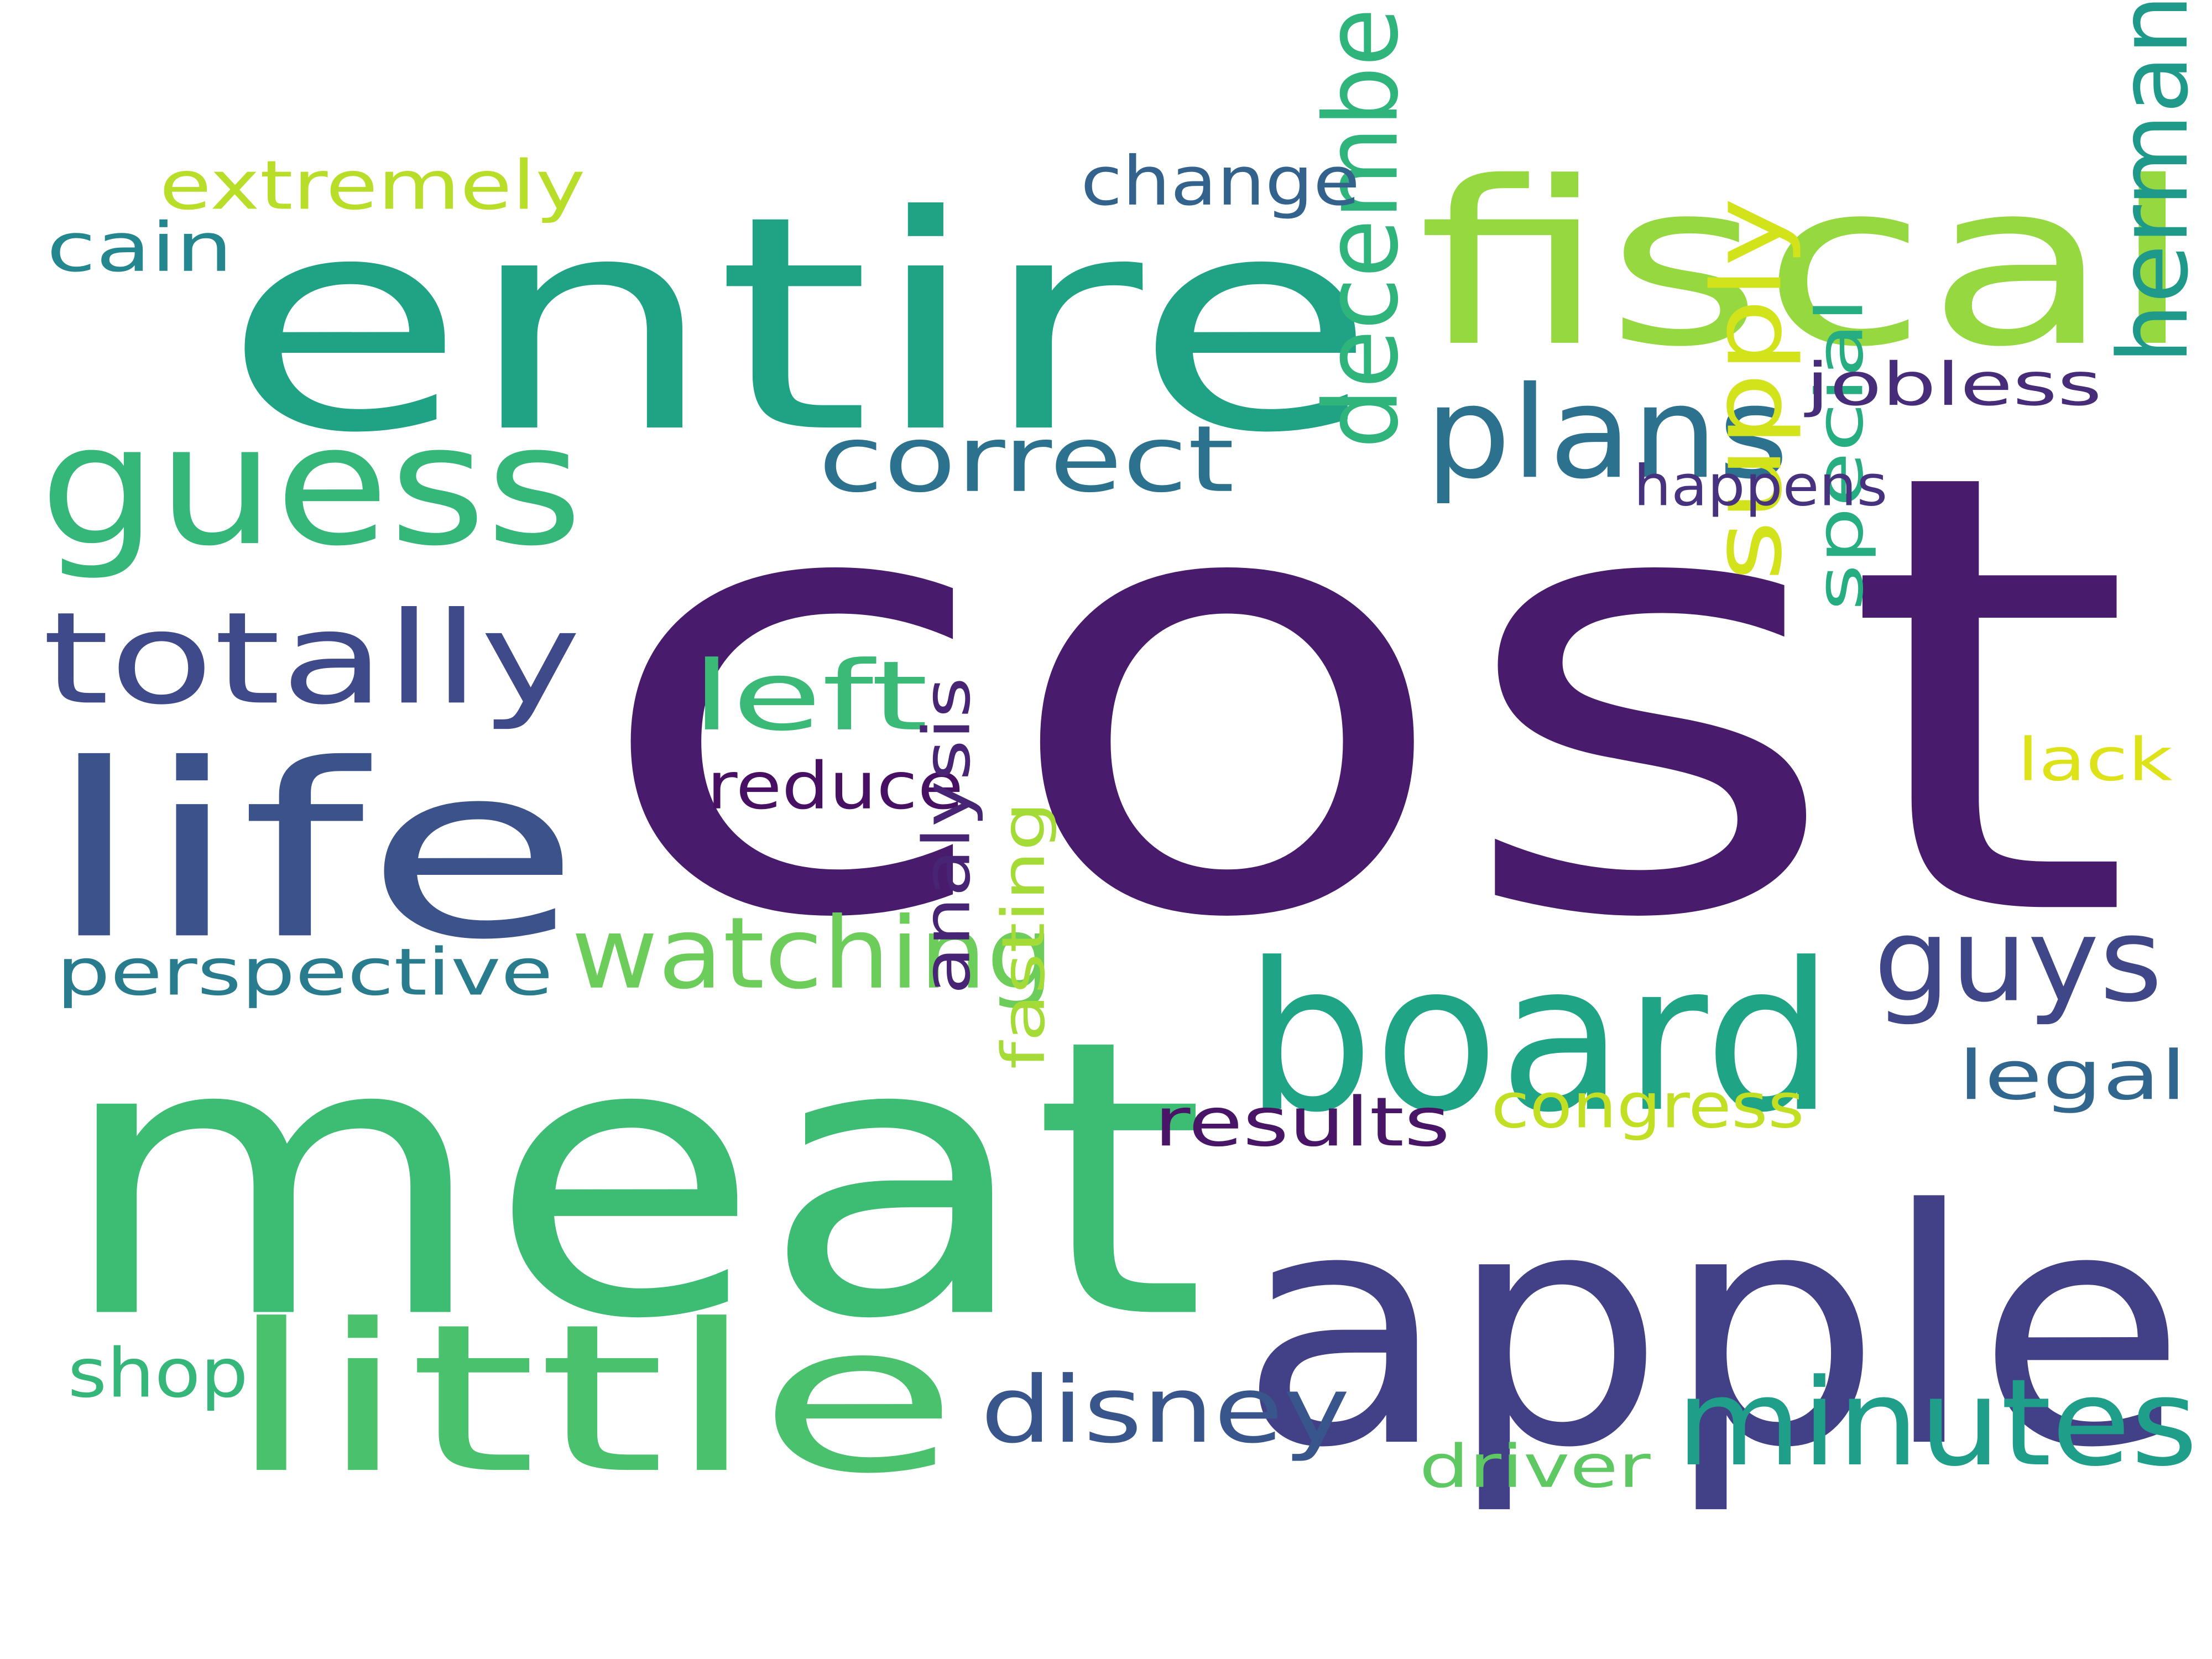 The width and height of the screenshot is (2212, 1659). What do you see at coordinates (800, 326) in the screenshot?
I see `word-entire: entire` at bounding box center [800, 326].